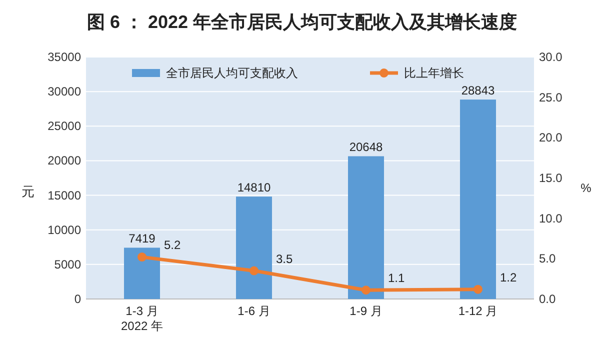  I want to click on y2-tick-label: 10.0, so click(551, 218).